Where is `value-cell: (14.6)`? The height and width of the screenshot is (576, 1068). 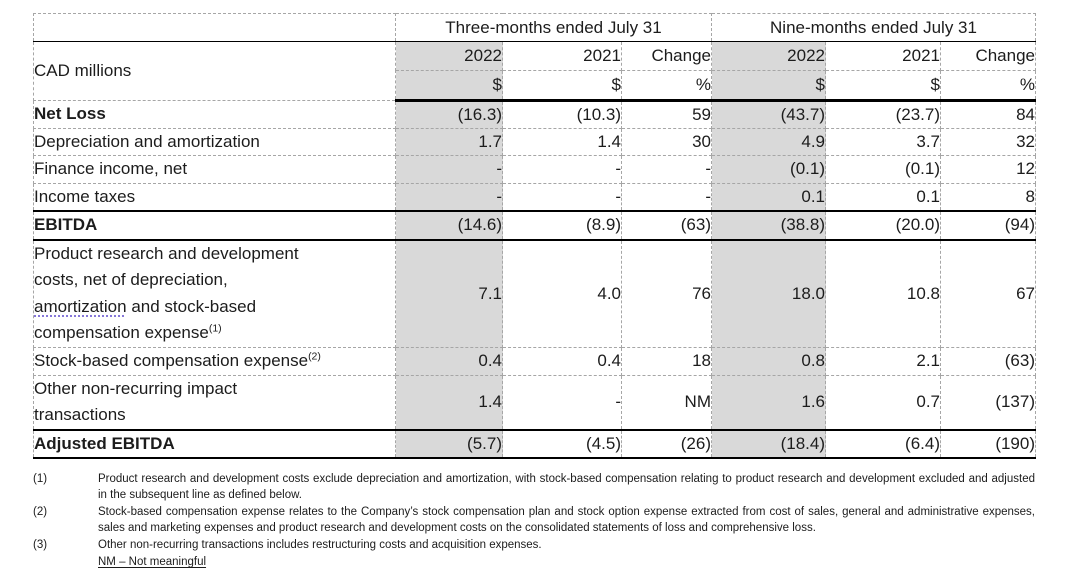 value-cell: (14.6) is located at coordinates (449, 226).